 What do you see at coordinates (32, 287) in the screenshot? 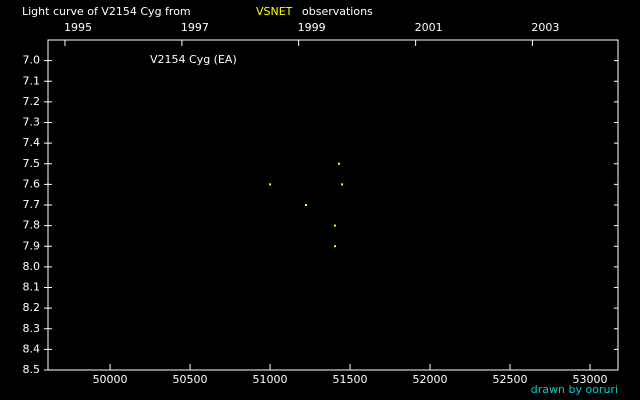
I see `y-tick-label: 8.1` at bounding box center [32, 287].